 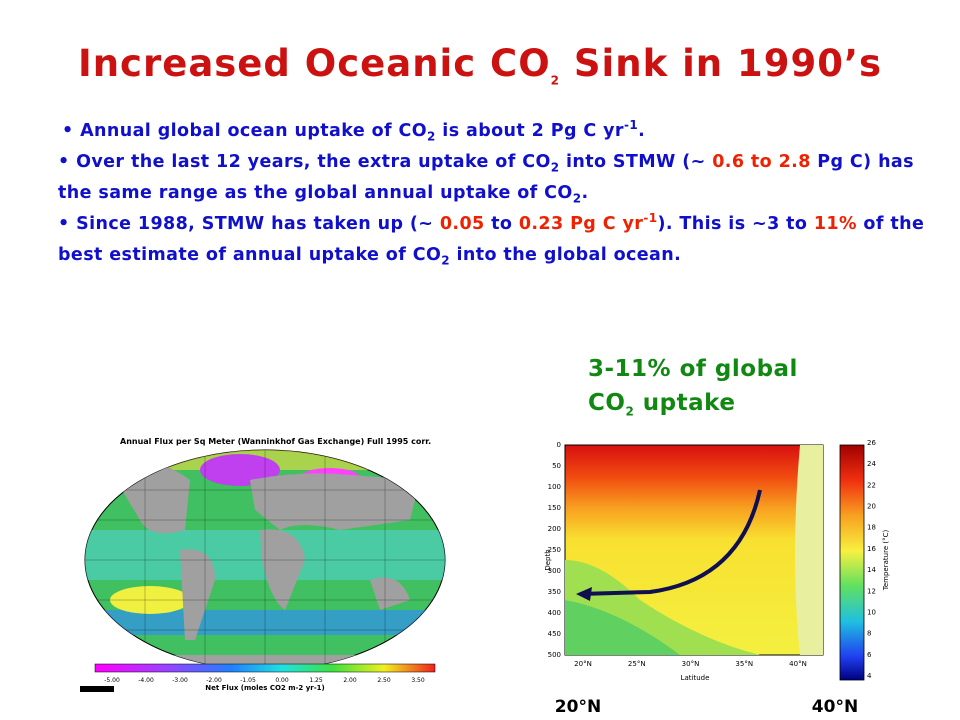 I want to click on right-marker: 40°N, so click(x=835, y=707).